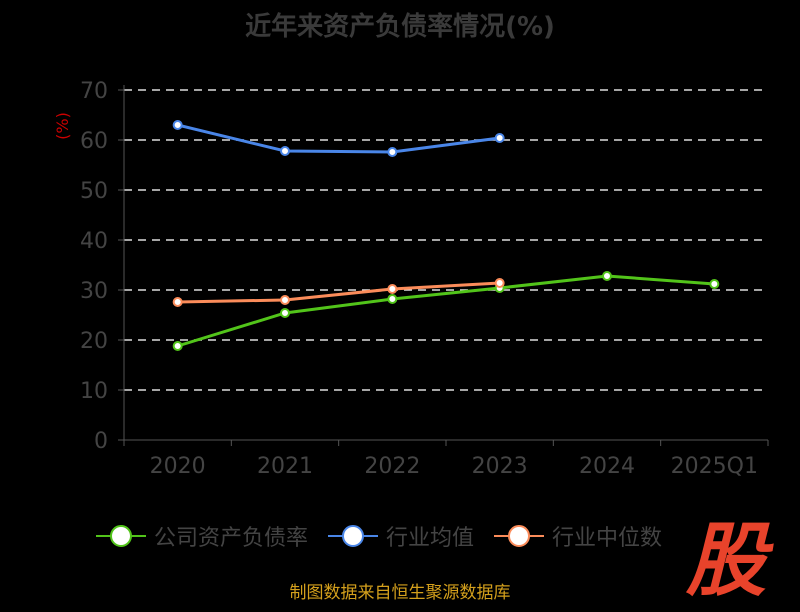 Image resolution: width=800 pixels, height=612 pixels. I want to click on y-tick-label: 10, so click(94, 391).